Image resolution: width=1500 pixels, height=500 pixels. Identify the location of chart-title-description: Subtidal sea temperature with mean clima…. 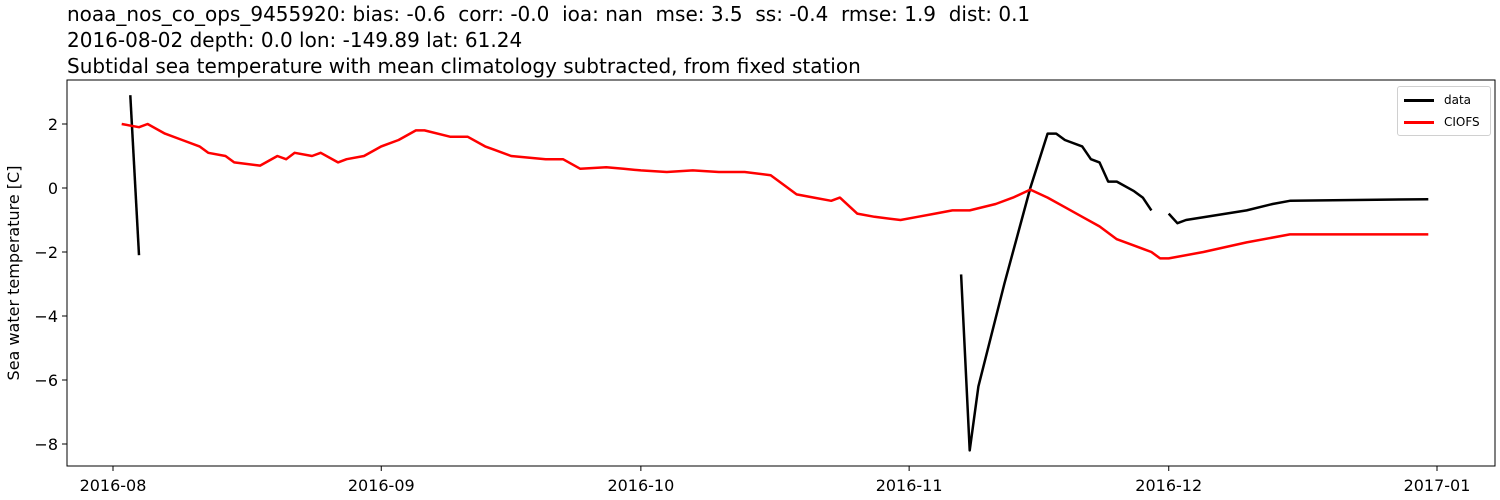
(464, 66).